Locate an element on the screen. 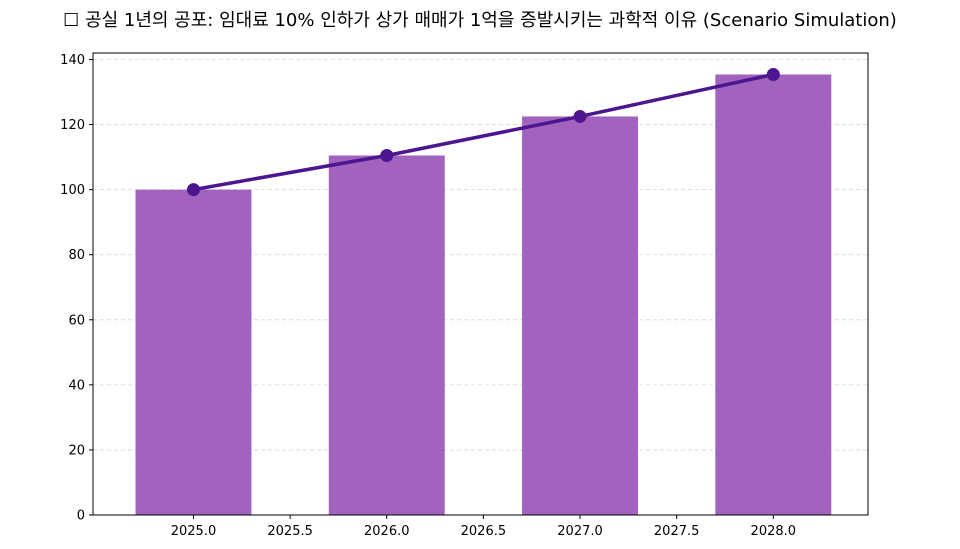  trend-line is located at coordinates (483, 132).